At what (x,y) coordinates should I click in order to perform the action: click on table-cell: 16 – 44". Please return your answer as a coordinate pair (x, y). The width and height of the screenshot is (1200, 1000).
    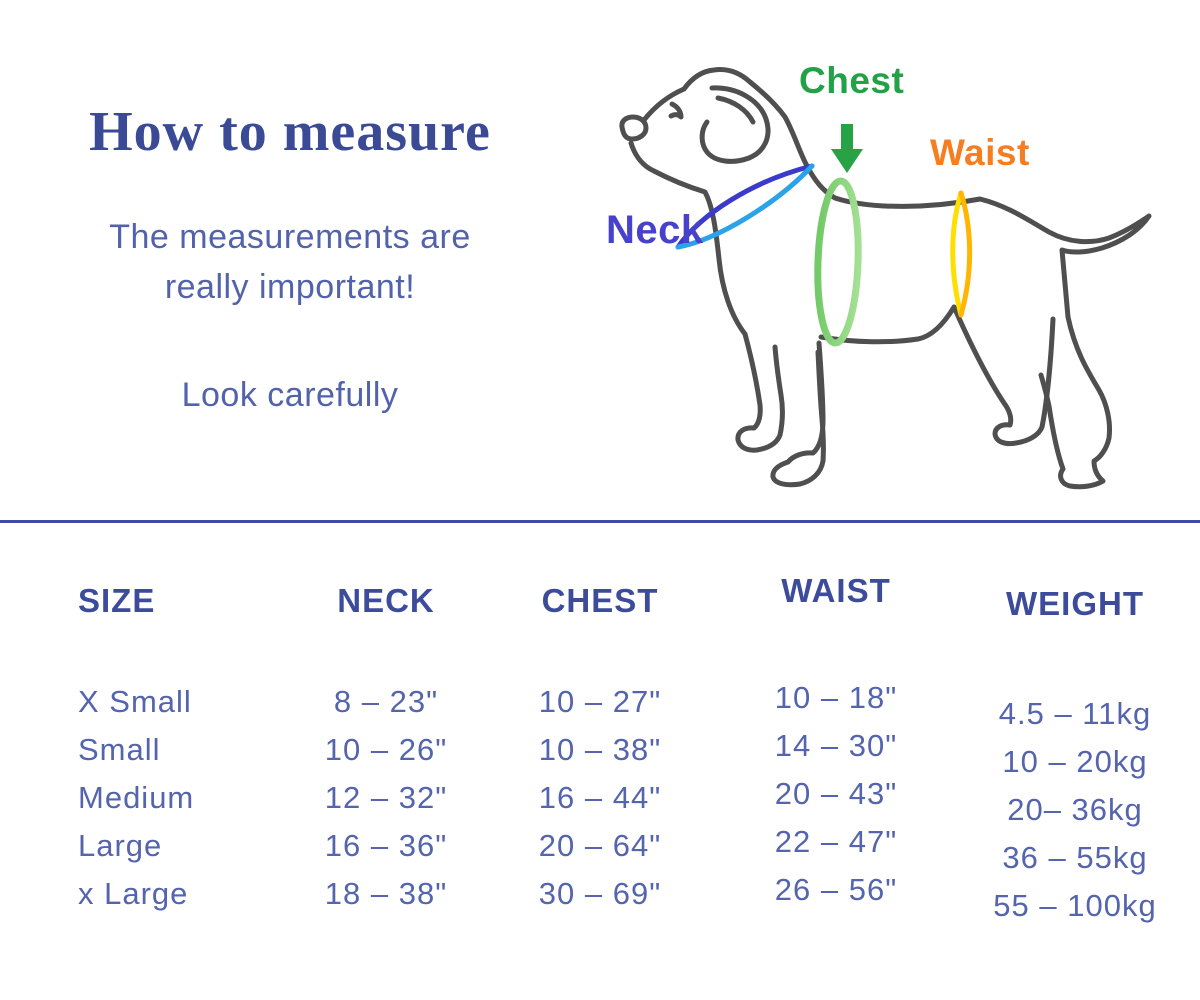
    Looking at the image, I should click on (600, 797).